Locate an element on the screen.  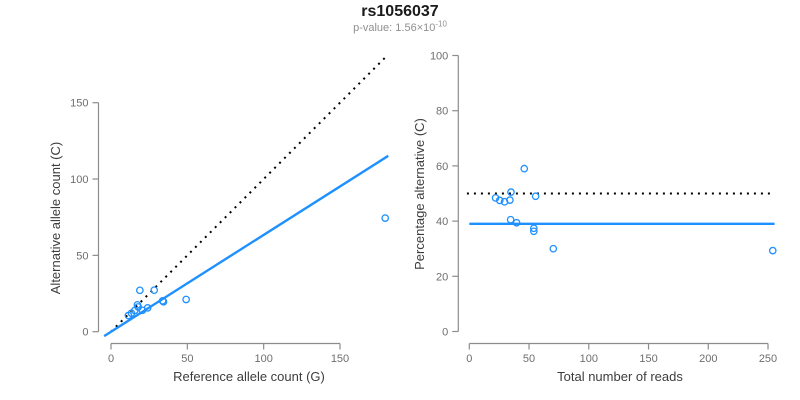
x-axis-title-right: Total number of reads is located at coordinates (620, 376).